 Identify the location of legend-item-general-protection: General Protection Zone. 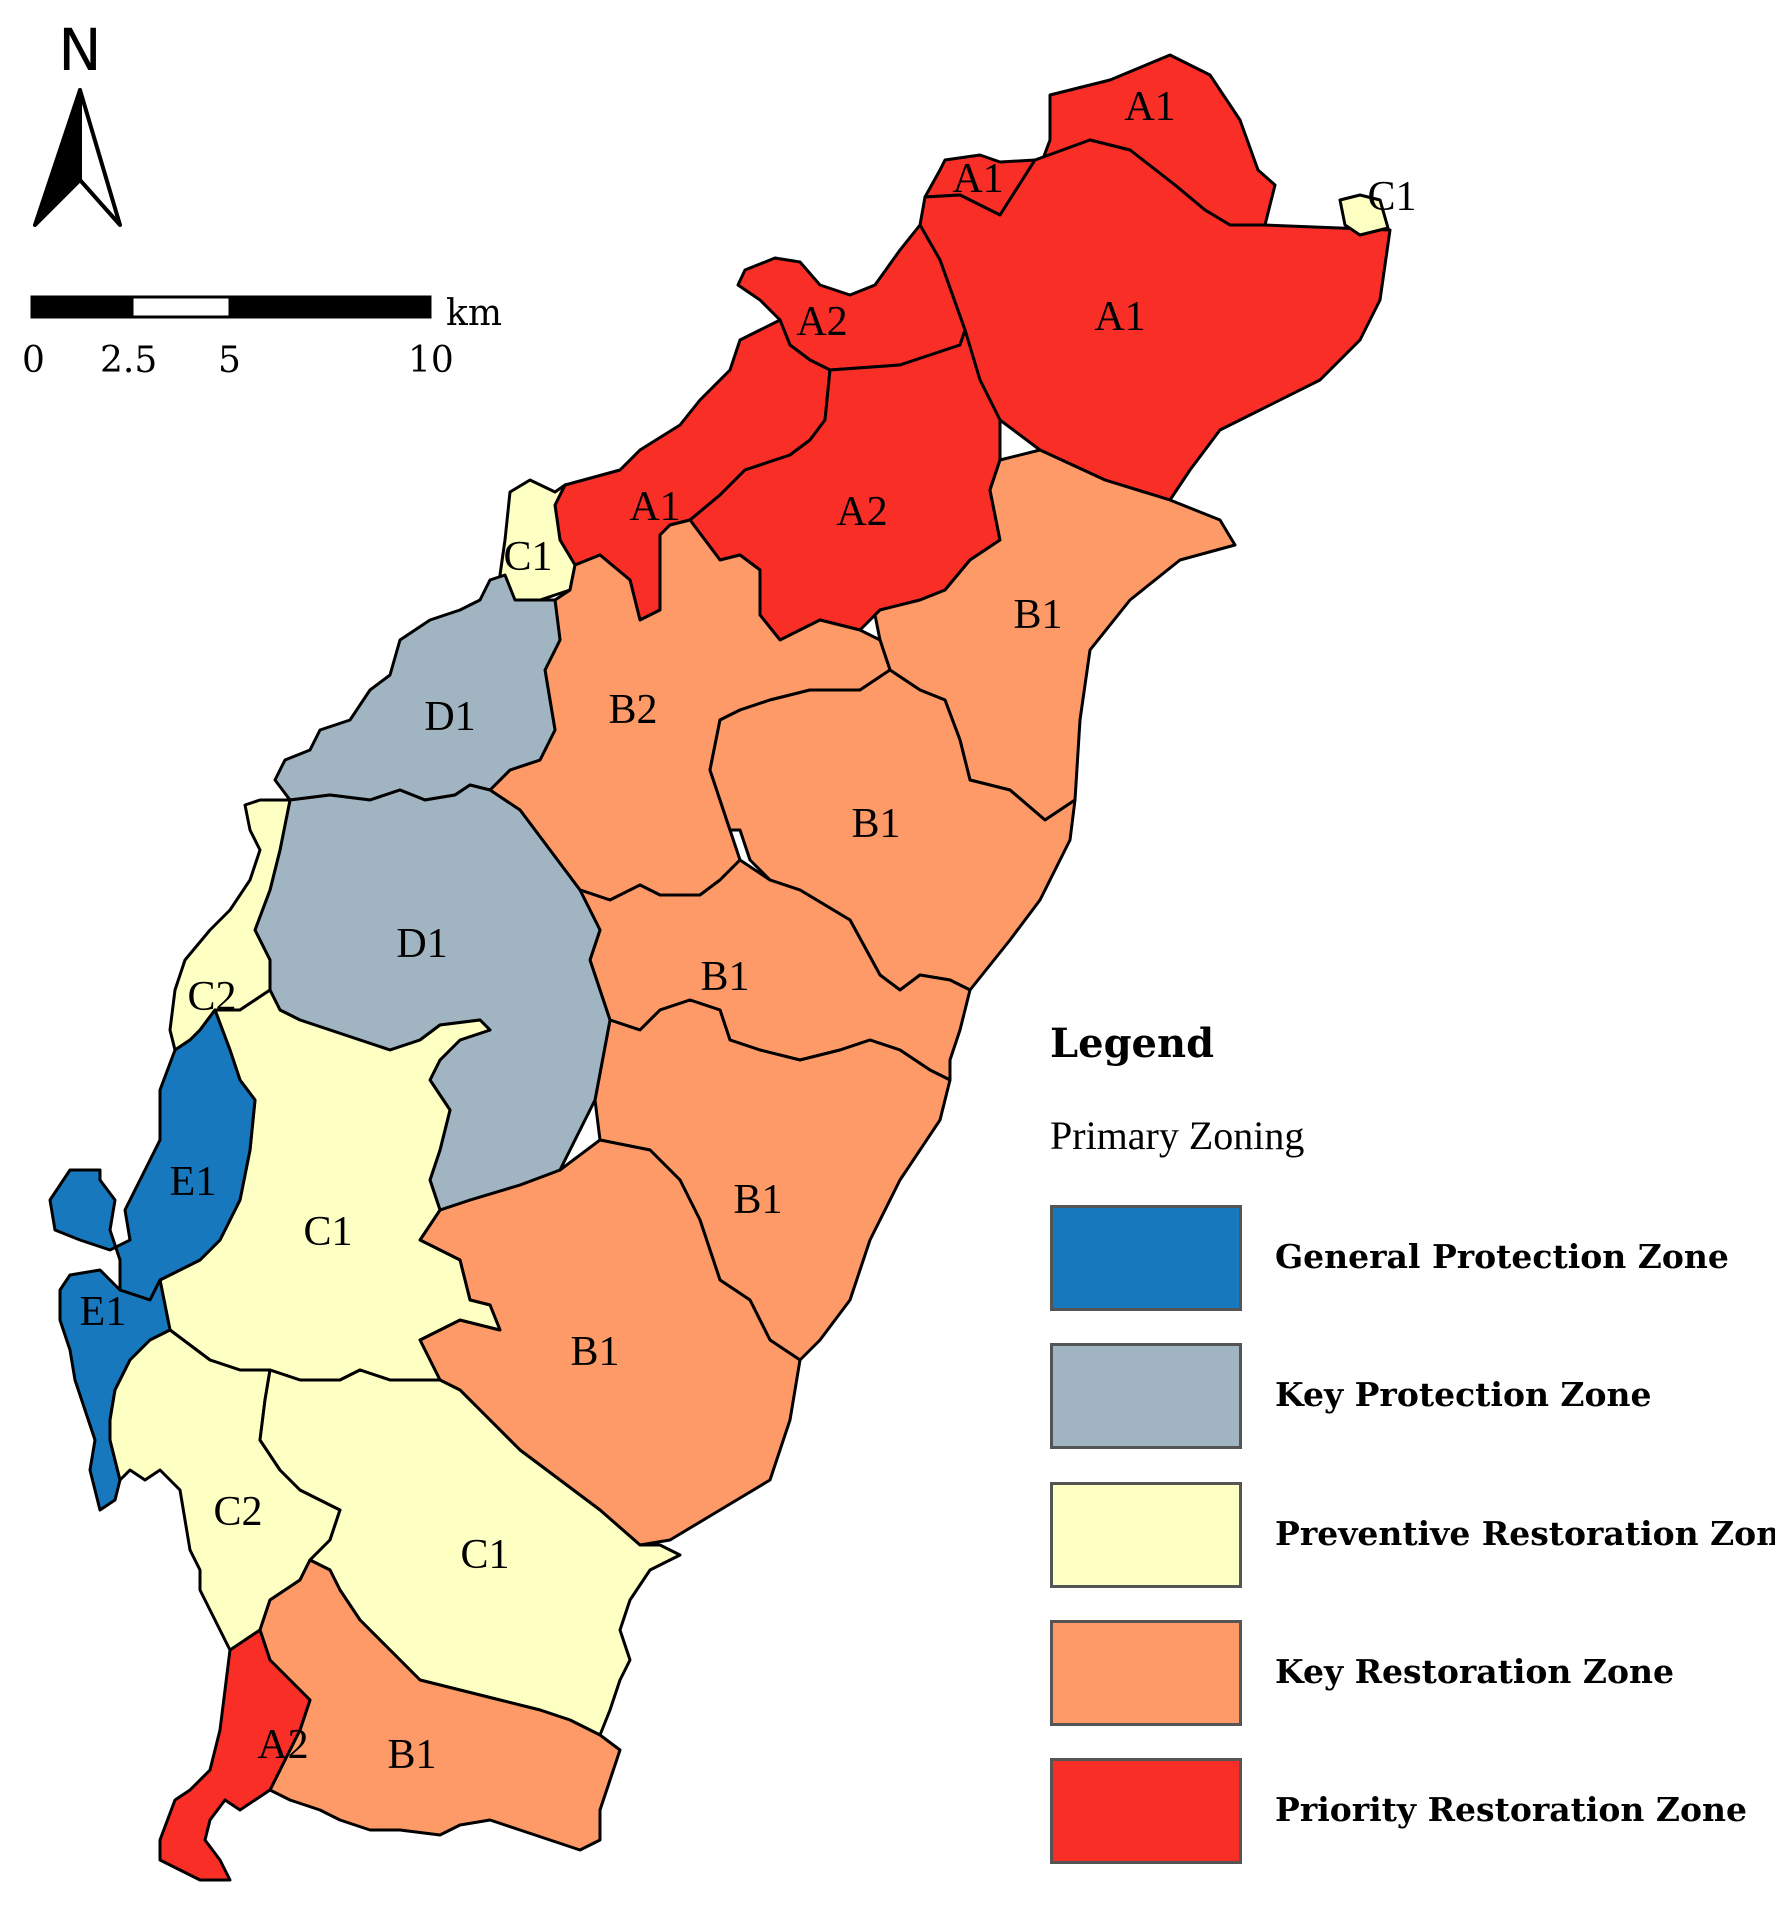
(1400, 1260).